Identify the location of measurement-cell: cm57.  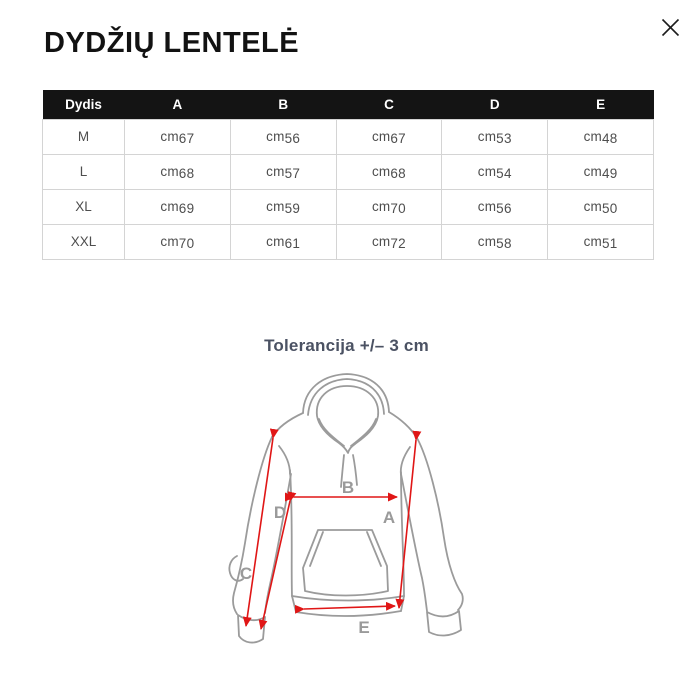
(283, 171).